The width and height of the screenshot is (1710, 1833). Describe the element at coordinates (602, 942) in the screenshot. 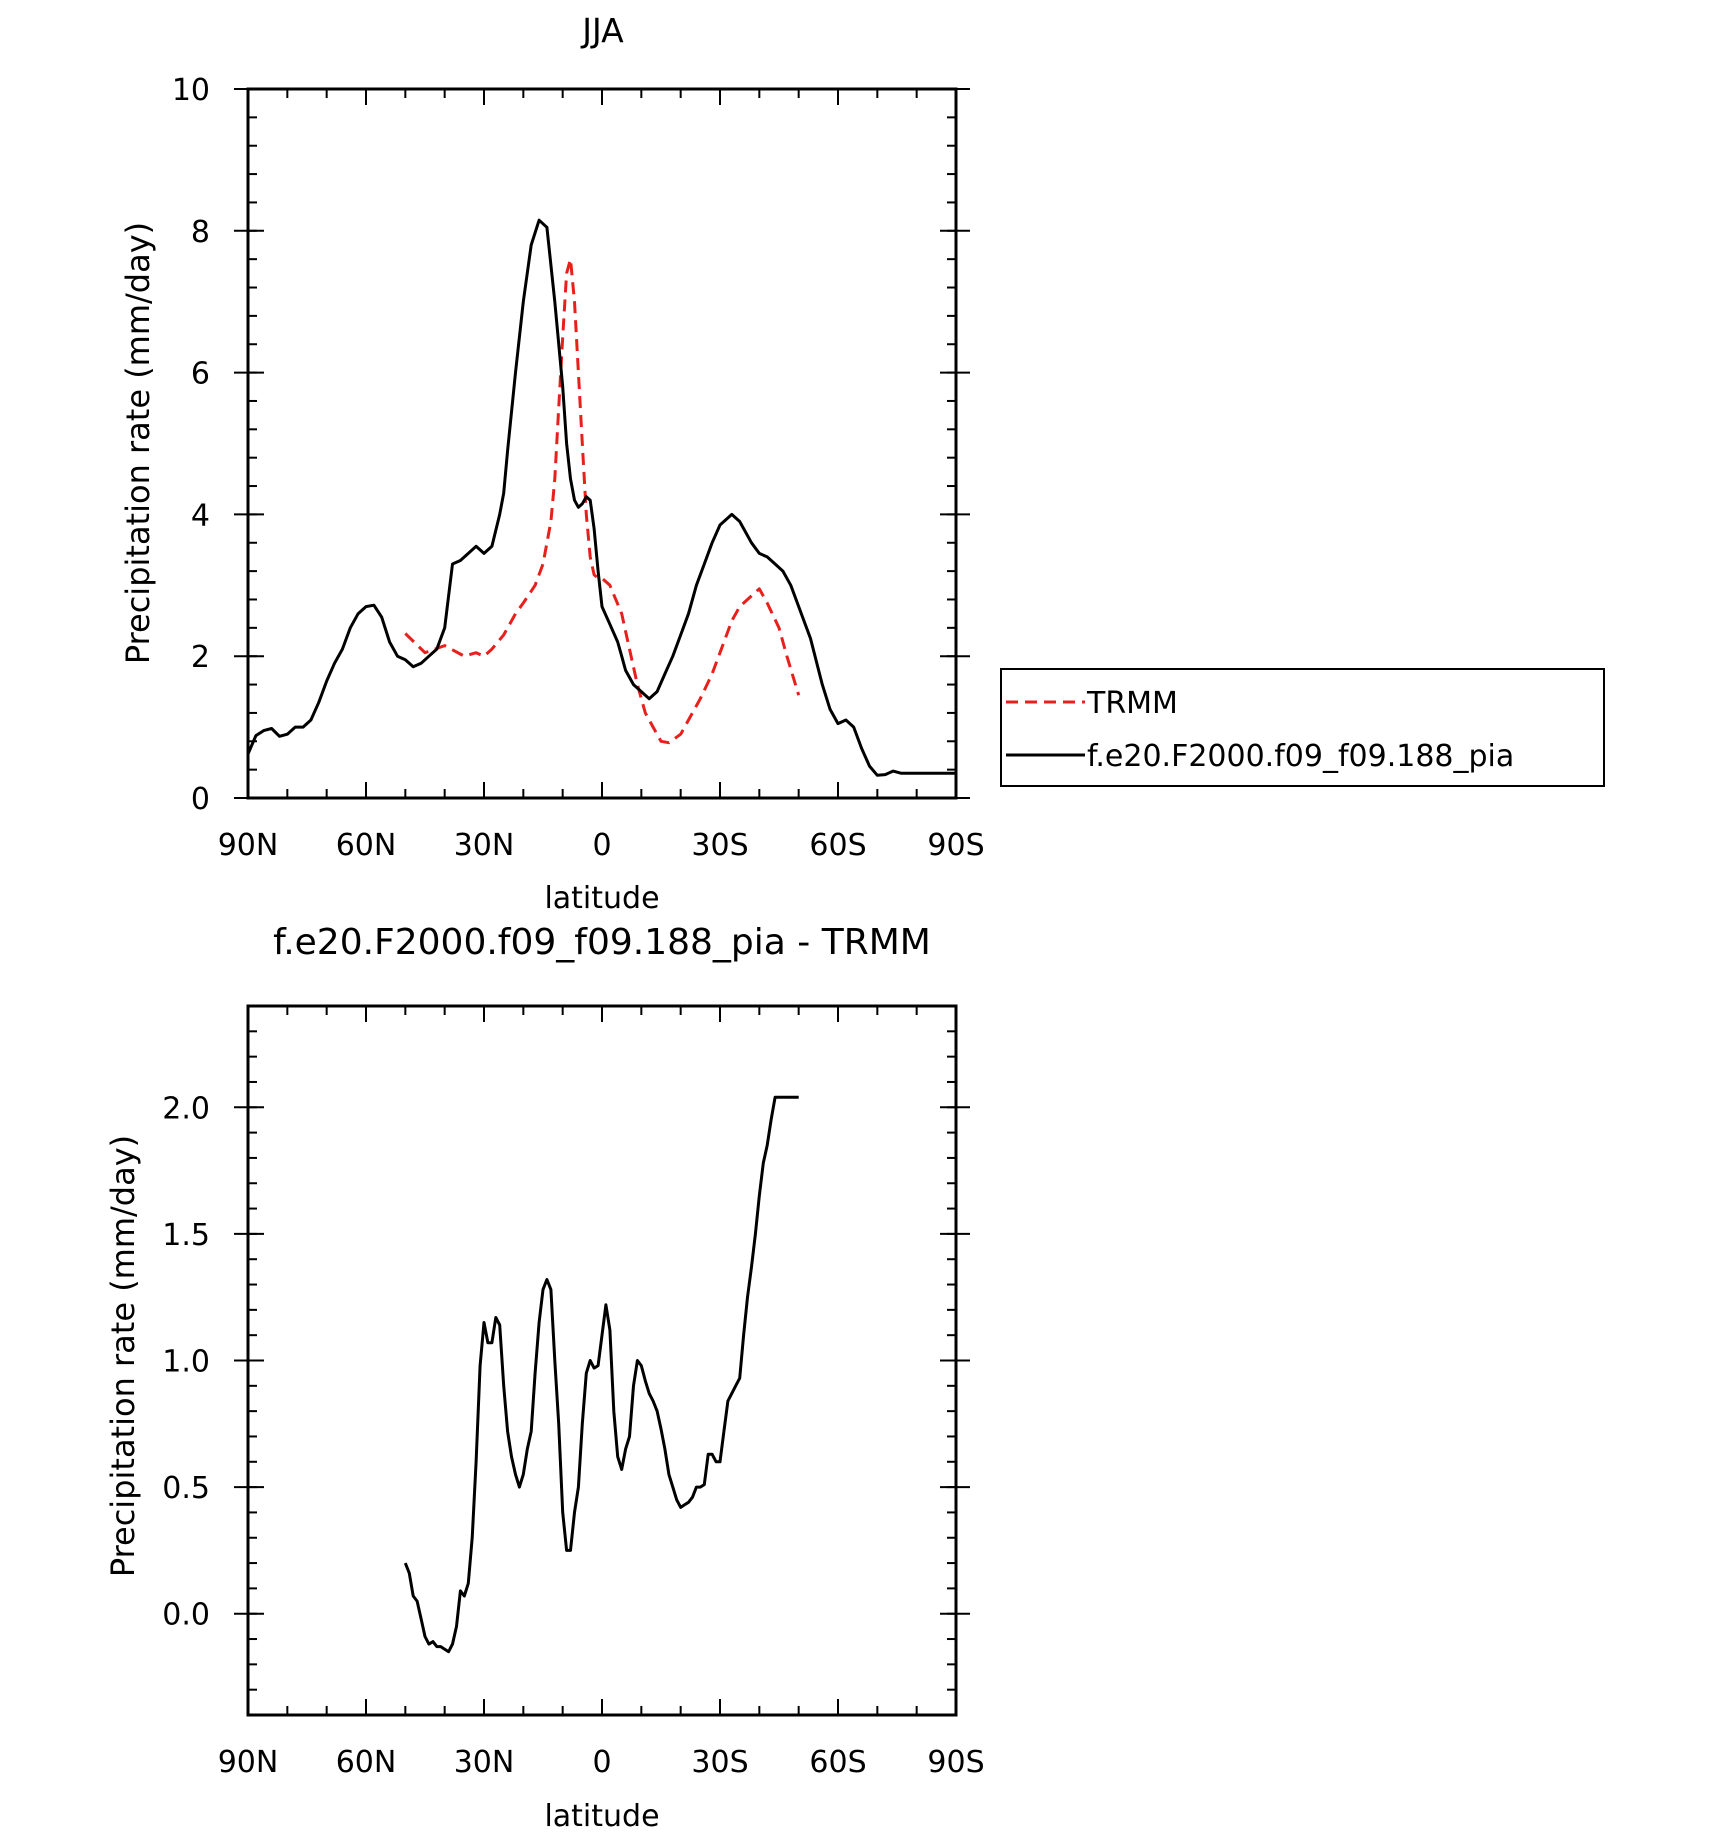

I see `bottom-chart-title: f.e20.F2000.f09_f09.188_pia - TRMM` at that location.